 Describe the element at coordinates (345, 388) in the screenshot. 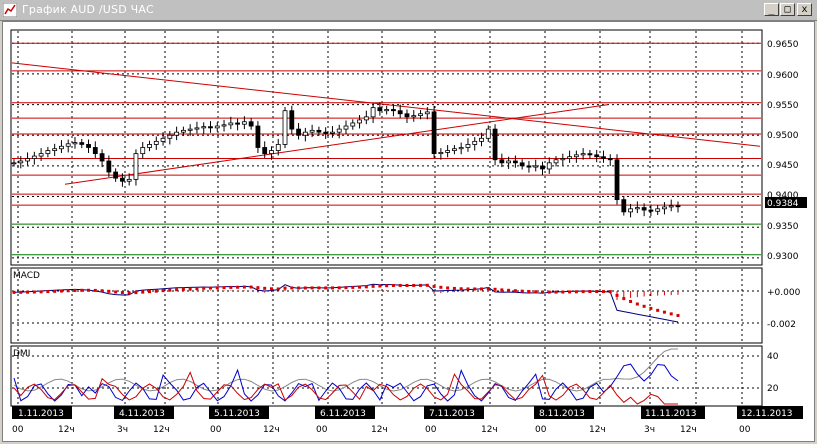

I see `minus-di-line` at that location.